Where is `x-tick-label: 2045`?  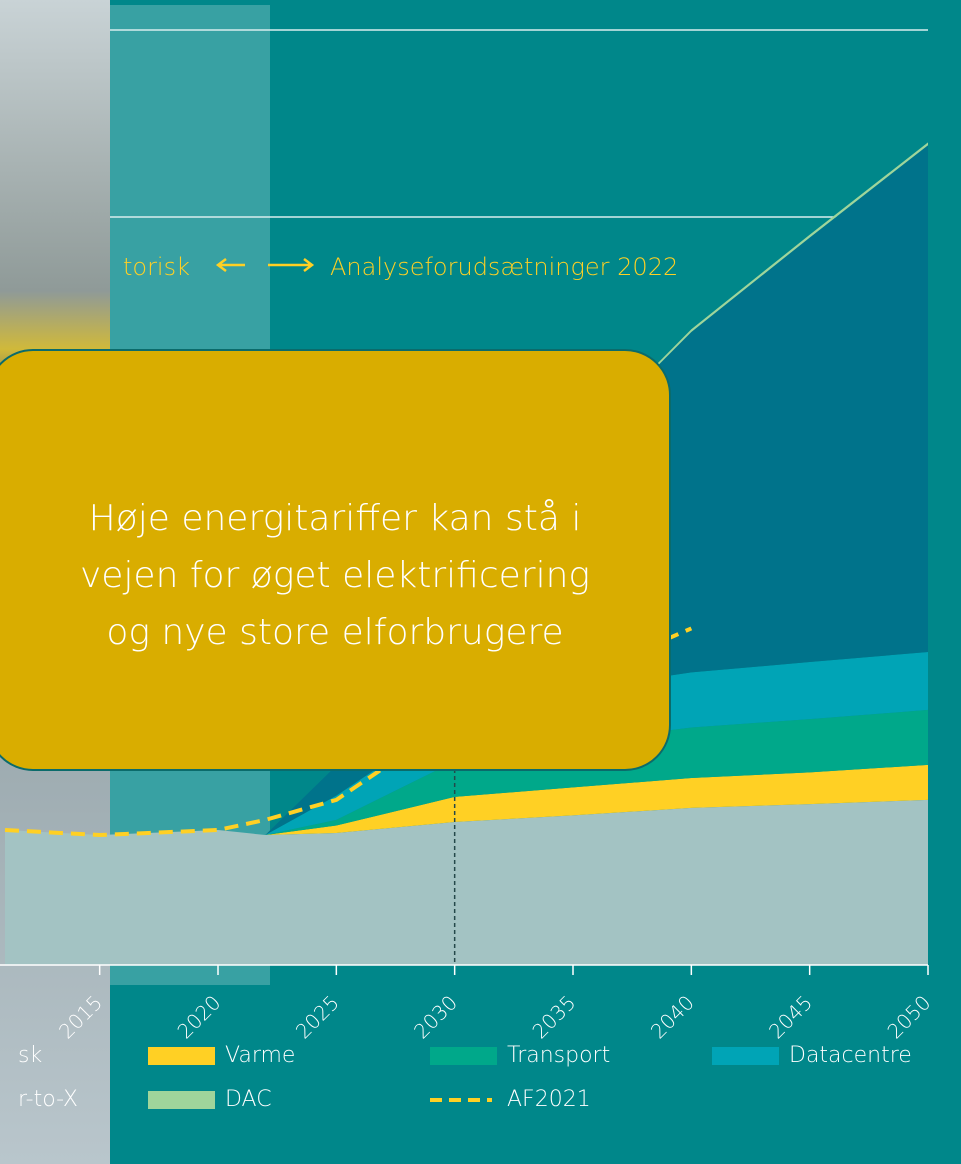 x-tick-label: 2045 is located at coordinates (790, 1016).